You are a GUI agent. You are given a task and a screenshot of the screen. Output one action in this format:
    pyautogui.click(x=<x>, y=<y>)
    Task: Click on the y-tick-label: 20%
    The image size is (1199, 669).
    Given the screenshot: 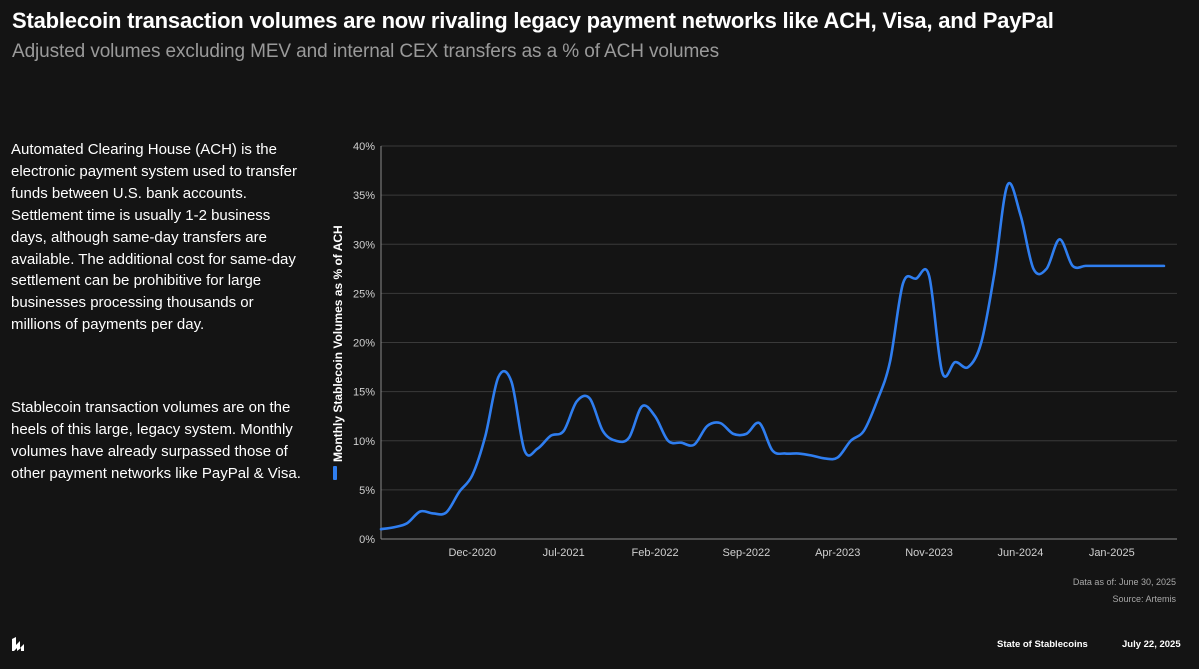 What is the action you would take?
    pyautogui.click(x=364, y=344)
    